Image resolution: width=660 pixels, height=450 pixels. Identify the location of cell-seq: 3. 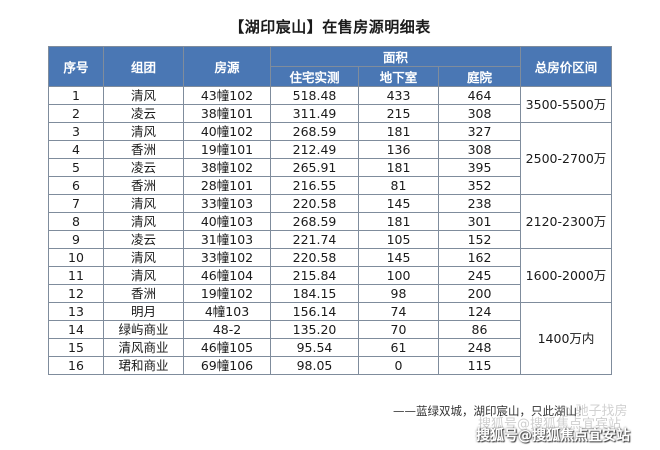
(76, 131).